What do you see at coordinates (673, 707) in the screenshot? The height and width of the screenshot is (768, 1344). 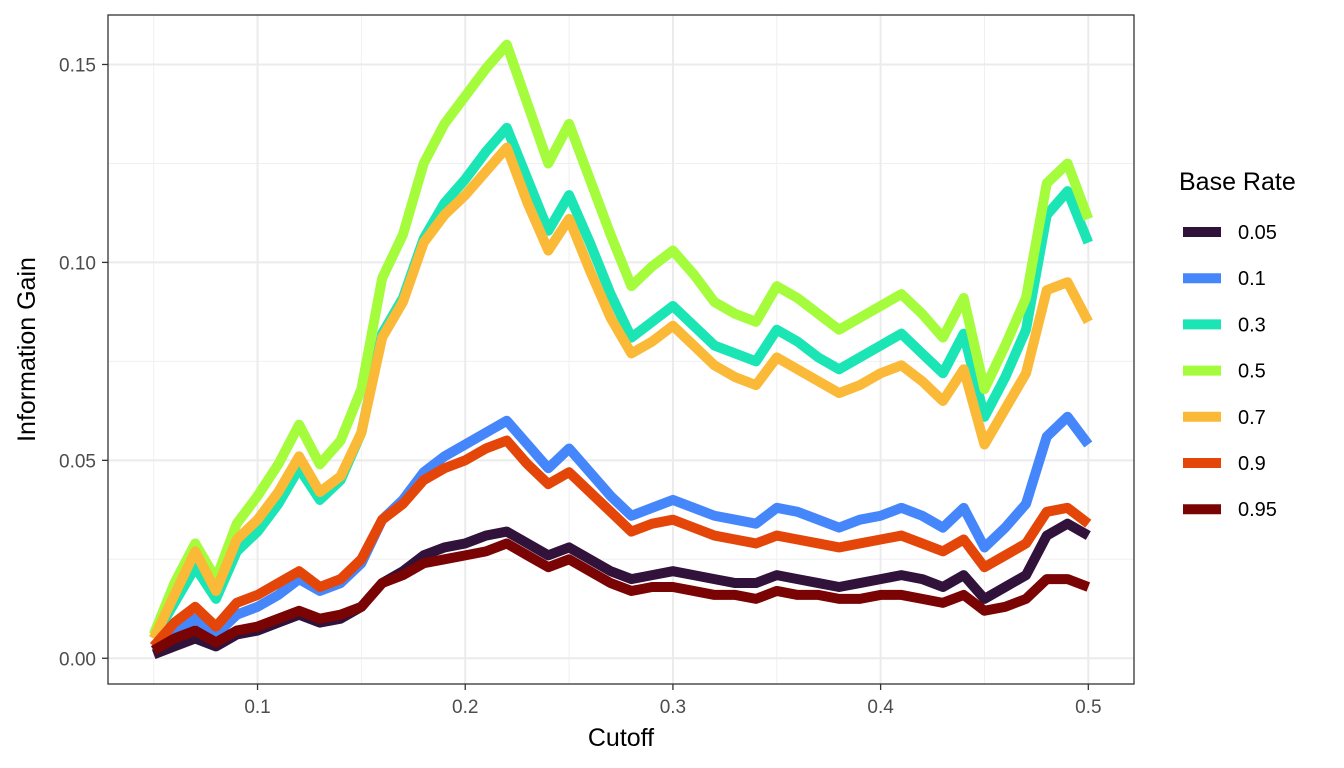 I see `x-tick-label: 0.3` at bounding box center [673, 707].